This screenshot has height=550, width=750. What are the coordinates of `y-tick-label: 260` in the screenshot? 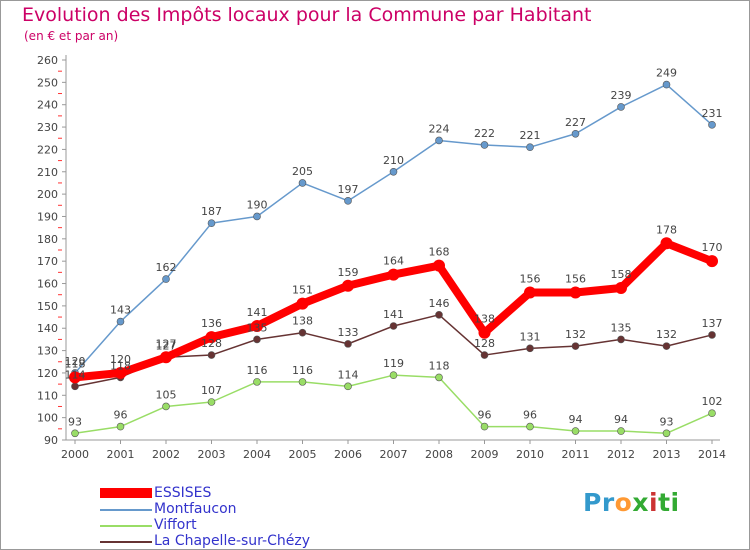 It's located at (47, 60).